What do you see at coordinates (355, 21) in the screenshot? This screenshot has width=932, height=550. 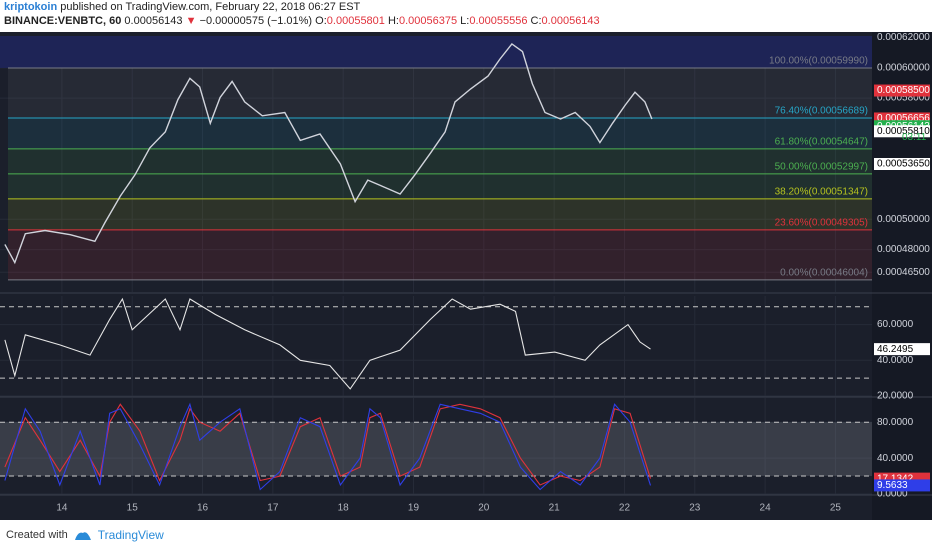 I see `open: 0.00055801` at bounding box center [355, 21].